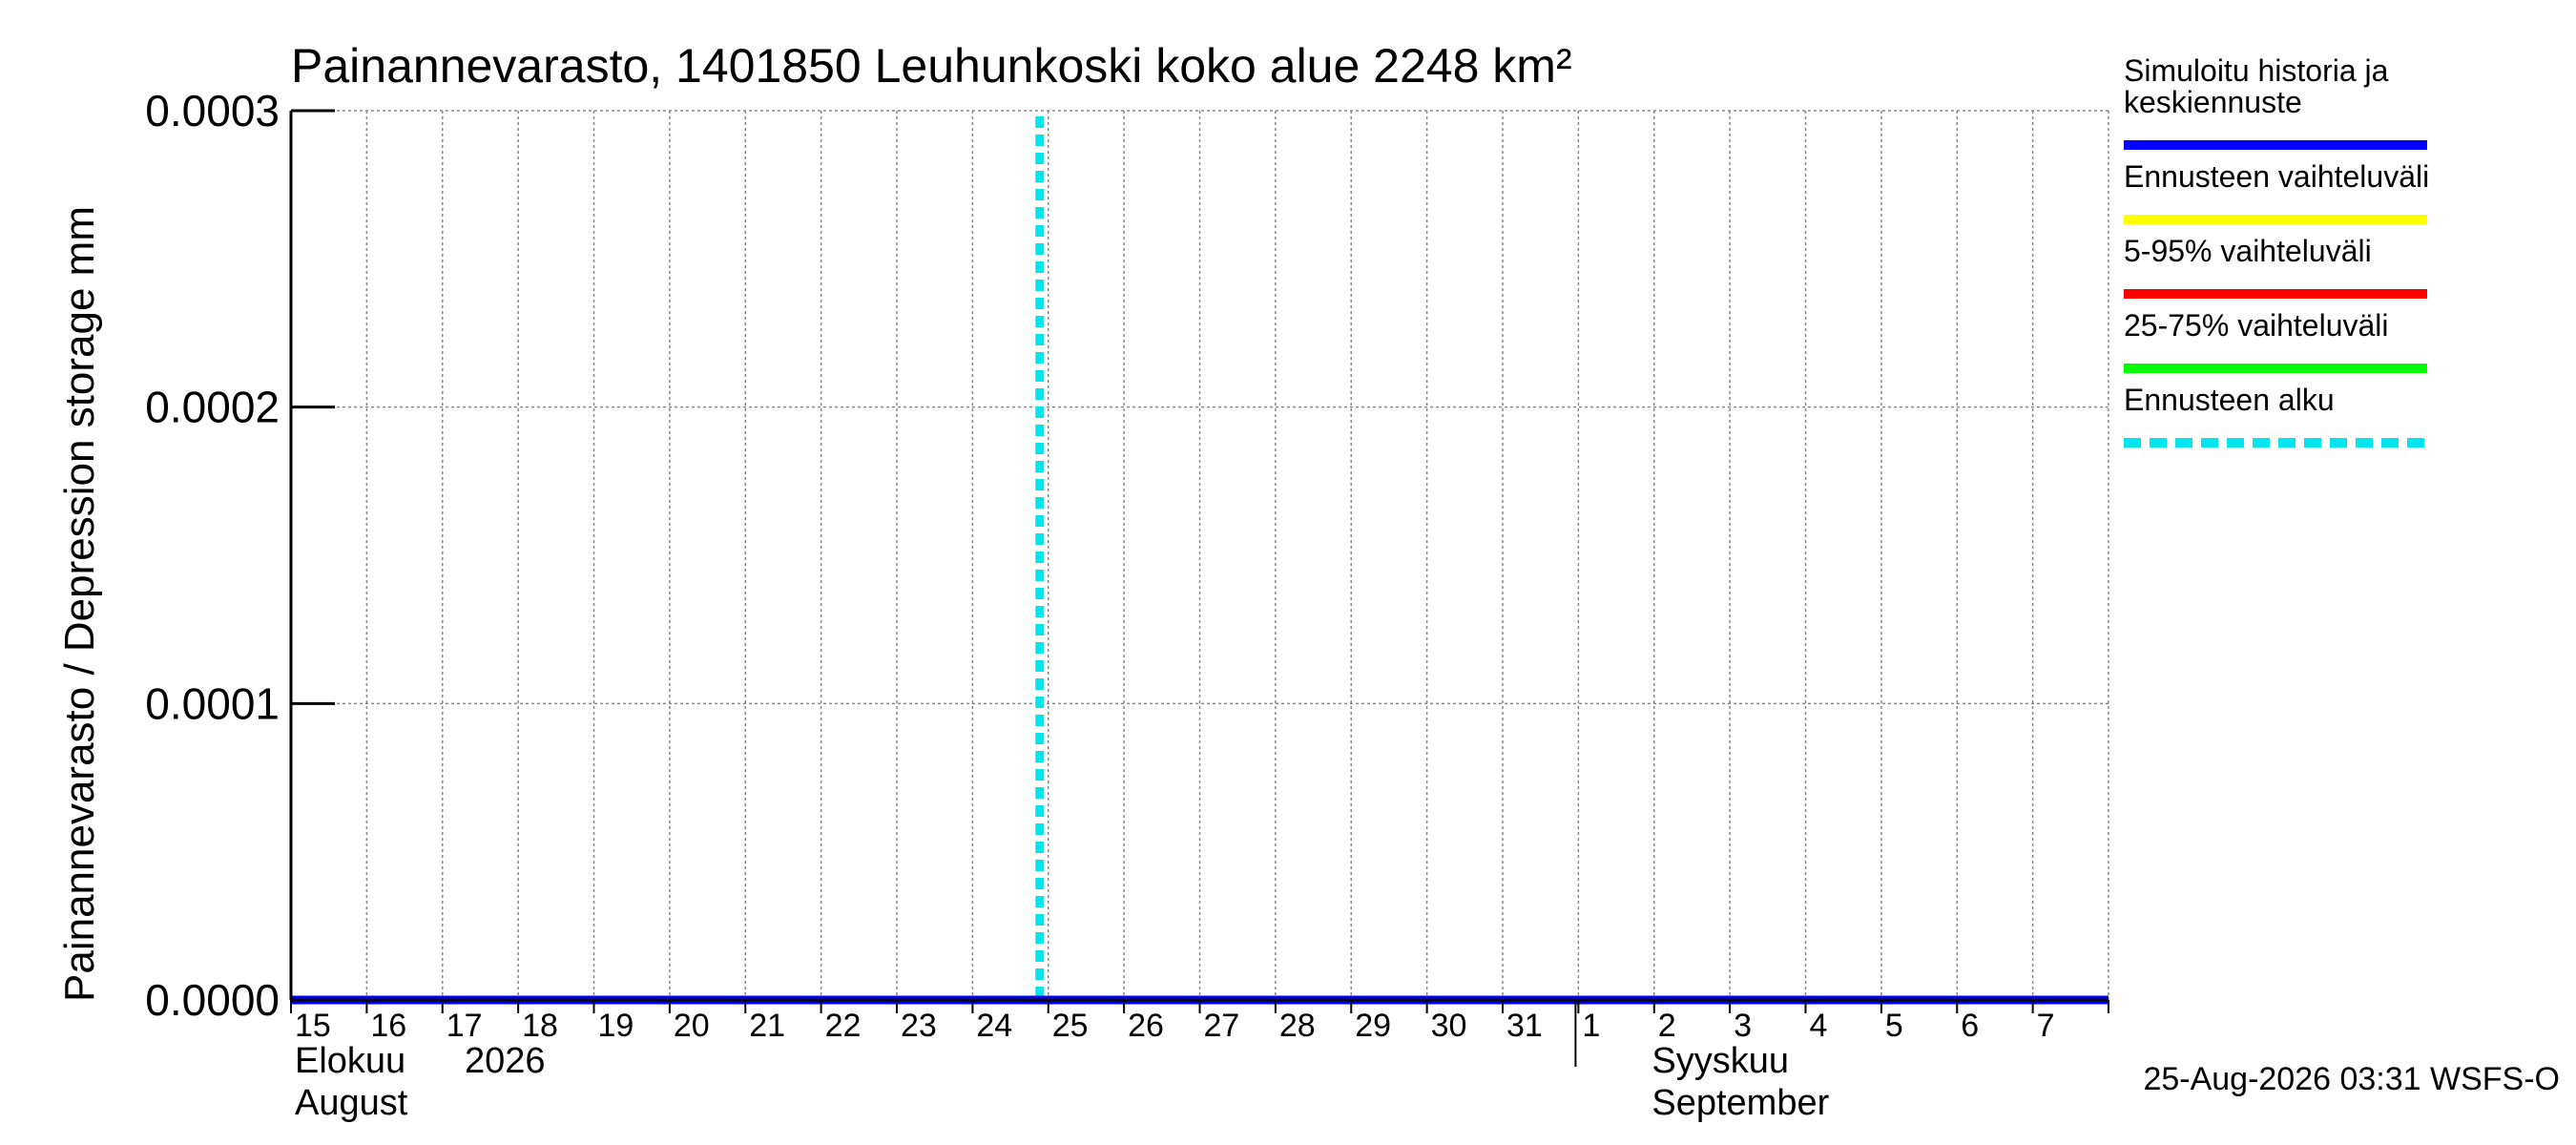 The width and height of the screenshot is (2576, 1145). I want to click on x-tick-label: 18, so click(540, 1026).